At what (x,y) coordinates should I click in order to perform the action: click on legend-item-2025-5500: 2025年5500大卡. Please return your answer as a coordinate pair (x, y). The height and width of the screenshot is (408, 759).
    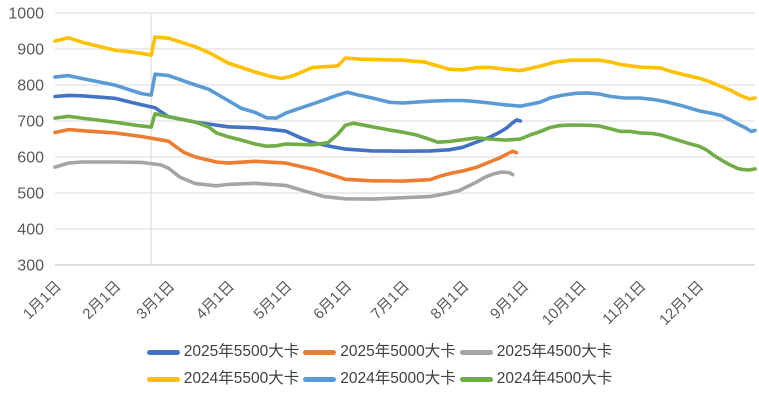
    Looking at the image, I should click on (223, 352).